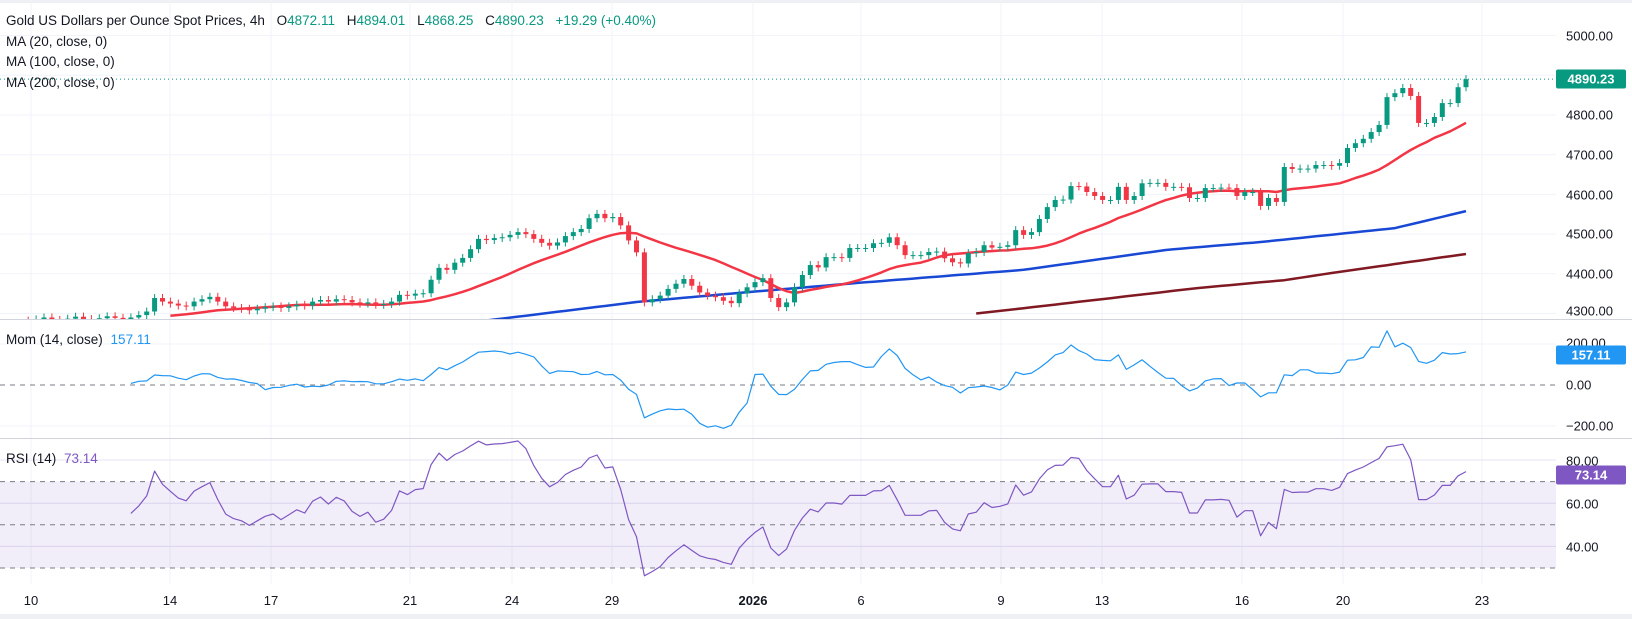 This screenshot has height=619, width=1632. What do you see at coordinates (1591, 355) in the screenshot?
I see `momentum-value-tag: 157.11` at bounding box center [1591, 355].